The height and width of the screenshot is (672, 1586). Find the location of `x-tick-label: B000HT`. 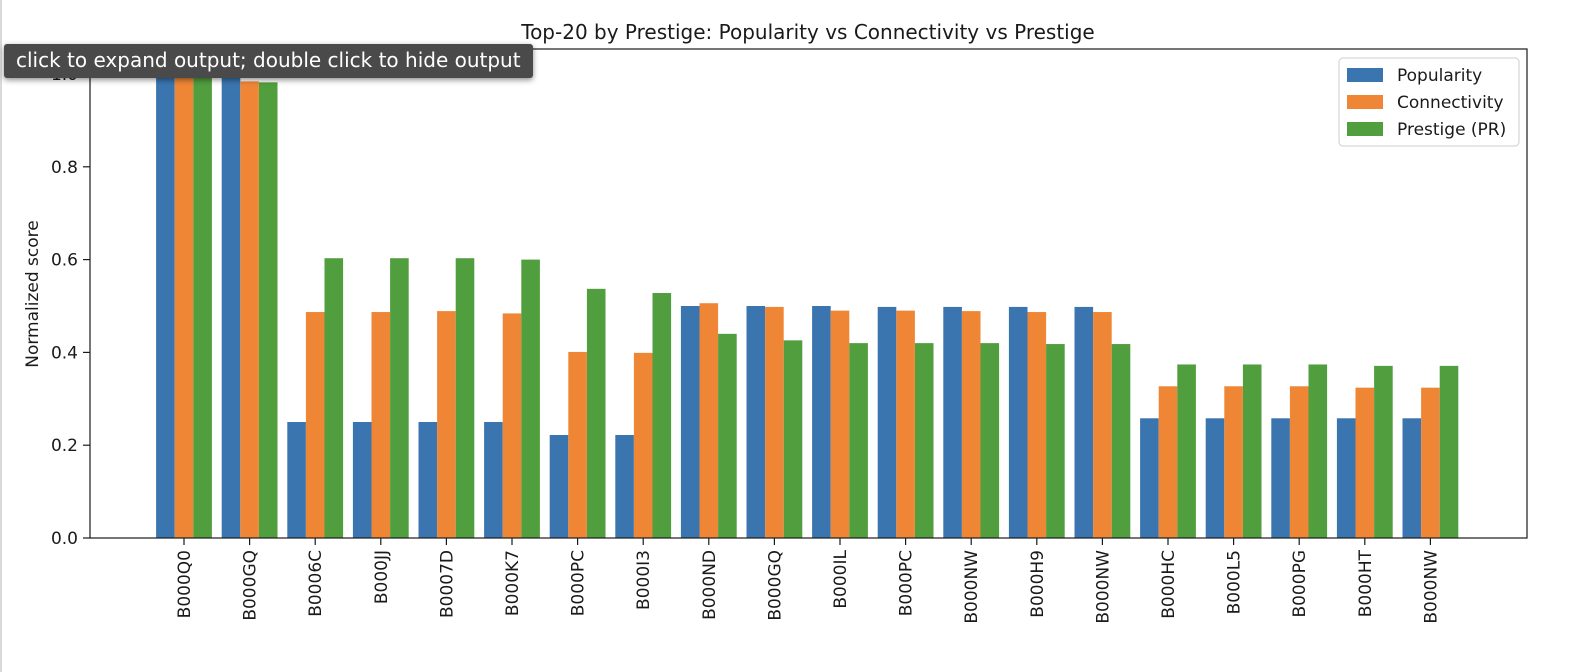

x-tick-label: B000HT is located at coordinates (1366, 583).